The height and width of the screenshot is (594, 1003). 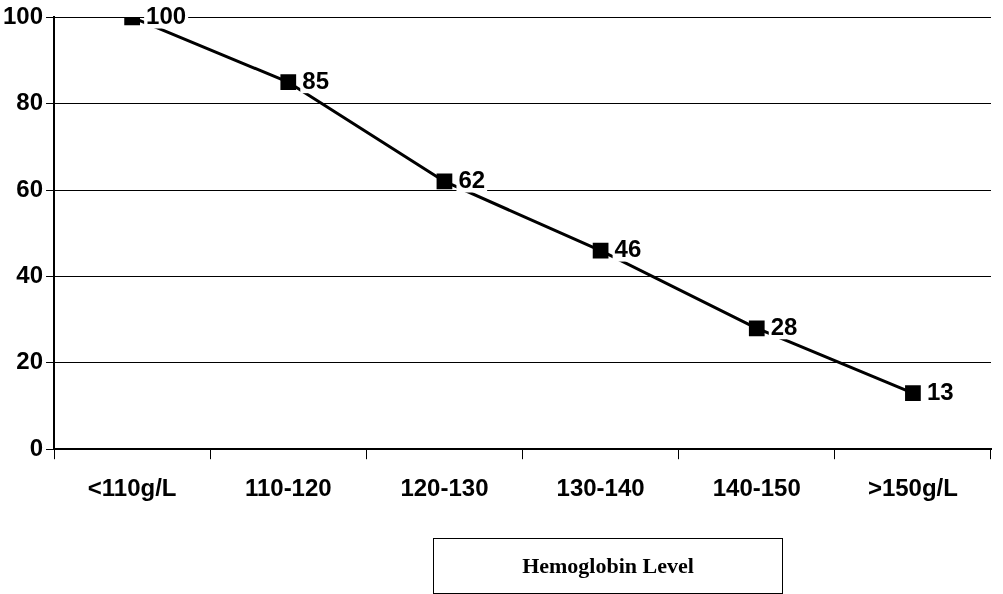 I want to click on x-tick-label: 130-140, so click(x=600, y=488).